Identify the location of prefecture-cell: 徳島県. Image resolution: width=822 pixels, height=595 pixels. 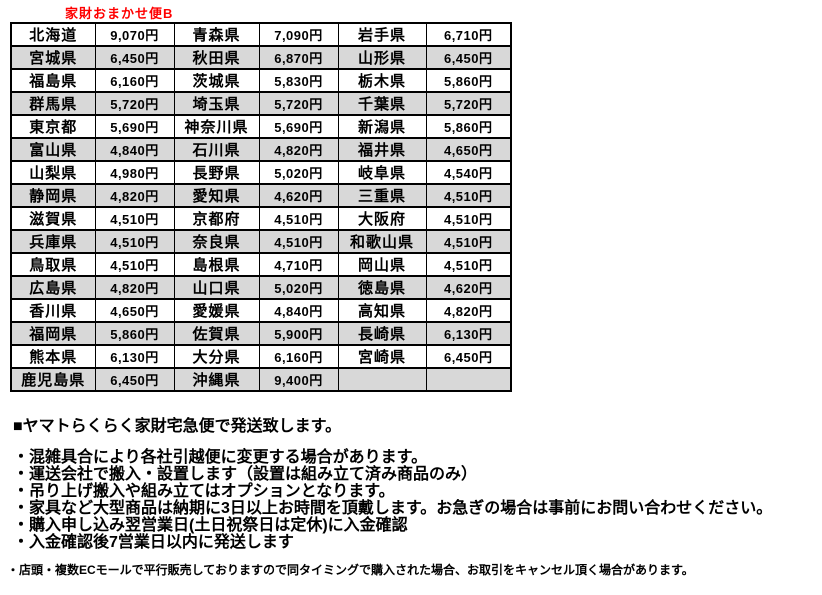
(382, 287).